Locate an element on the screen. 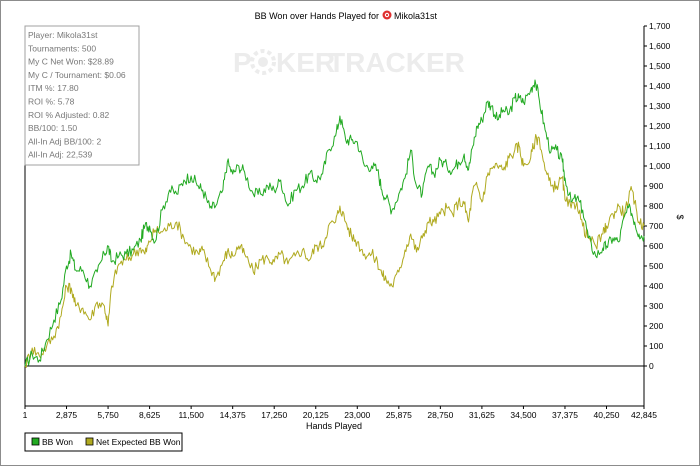 The height and width of the screenshot is (467, 700). watermark-right: KER is located at coordinates (305, 62).